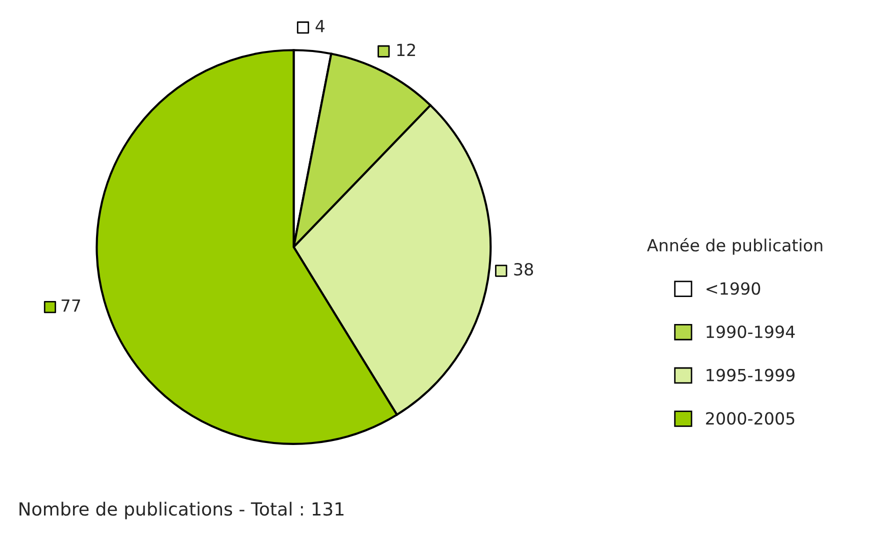 This screenshot has height=537, width=890. What do you see at coordinates (734, 246) in the screenshot?
I see `legend-title: Année de publication` at bounding box center [734, 246].